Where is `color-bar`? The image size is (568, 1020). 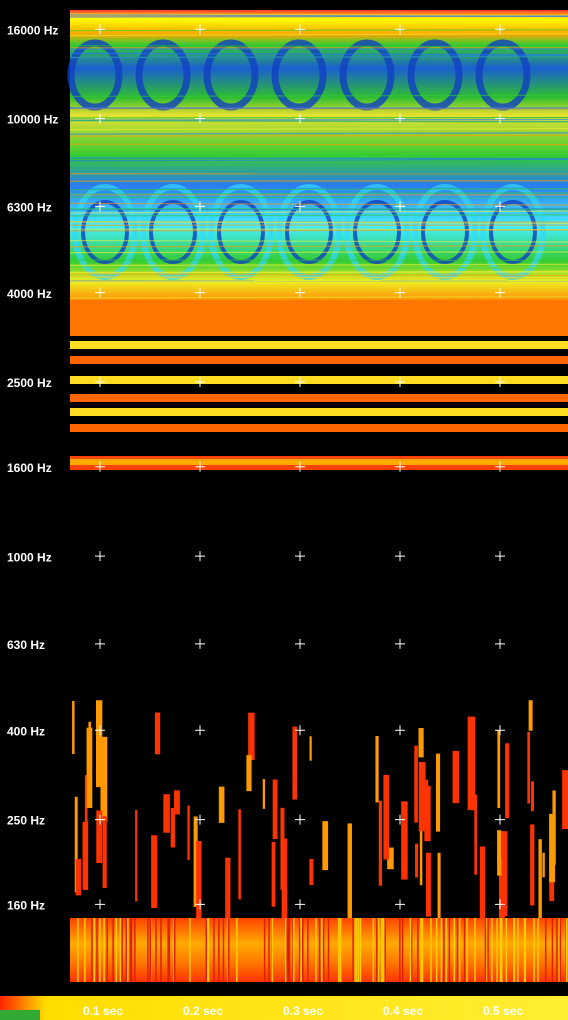 color-bar is located at coordinates (284, 1008).